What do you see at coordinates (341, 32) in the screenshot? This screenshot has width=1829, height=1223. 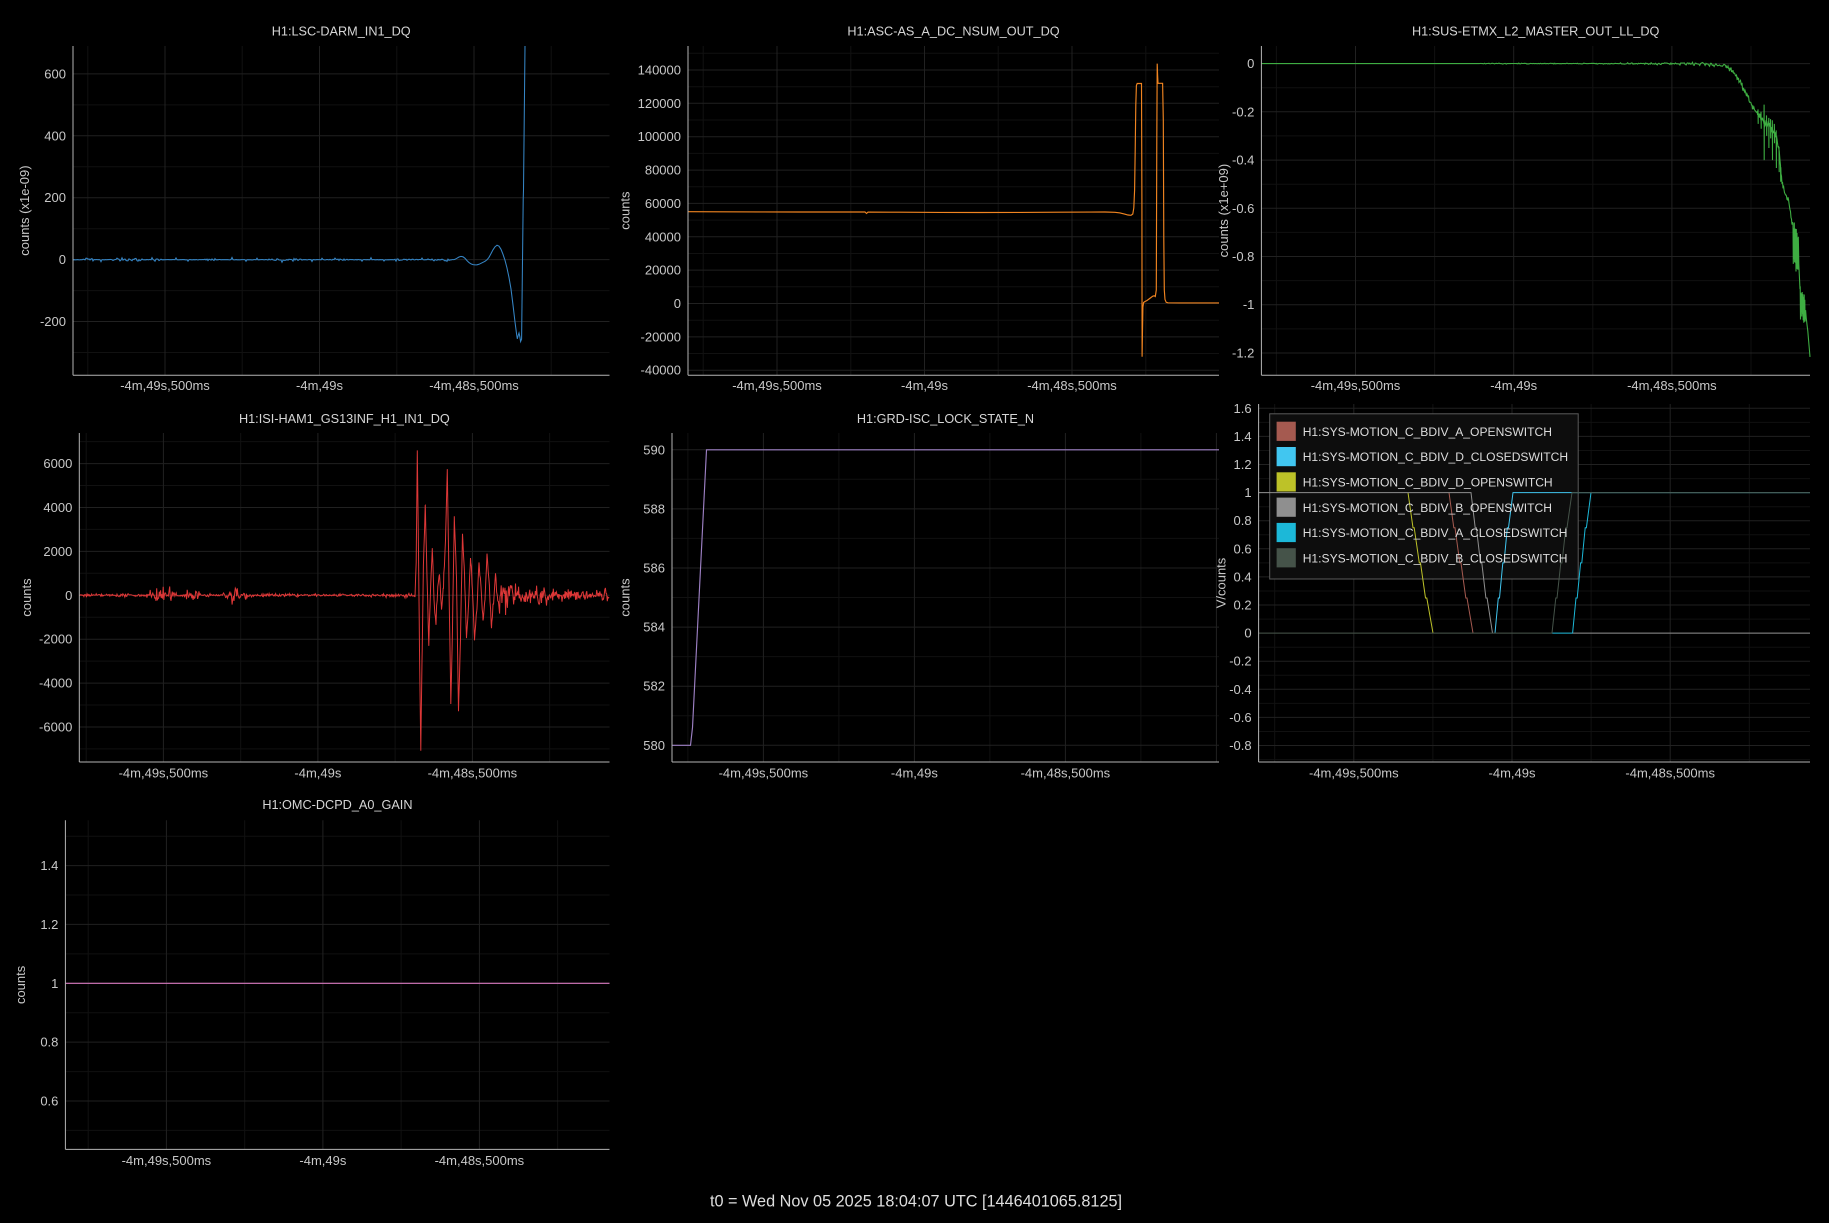 I see `svg-text: H1:LSC-DARM_IN1_DQ` at bounding box center [341, 32].